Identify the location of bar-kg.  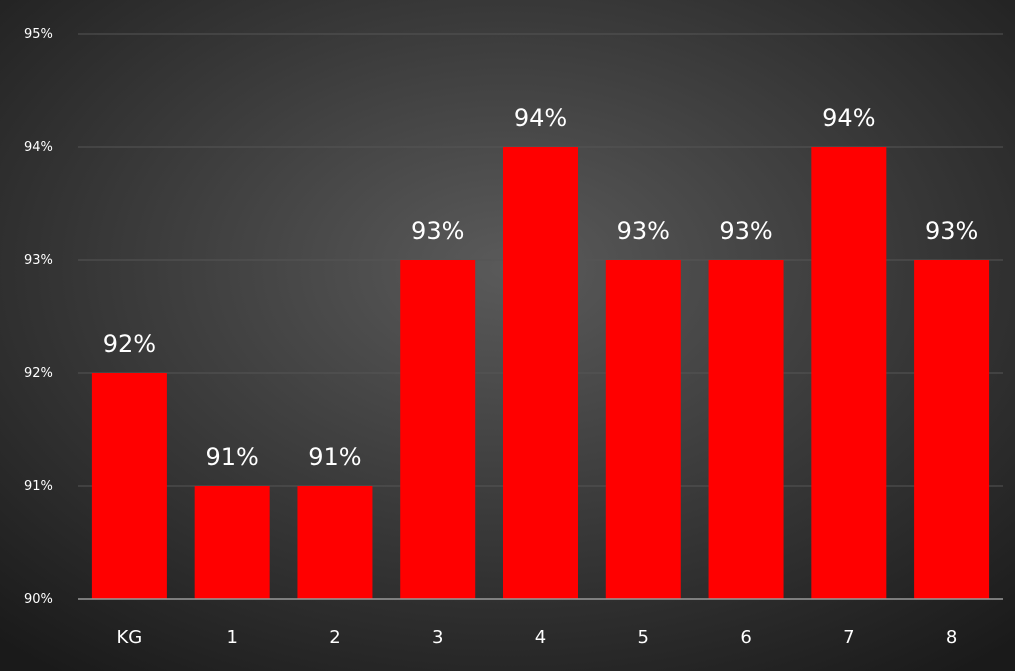
(129, 486).